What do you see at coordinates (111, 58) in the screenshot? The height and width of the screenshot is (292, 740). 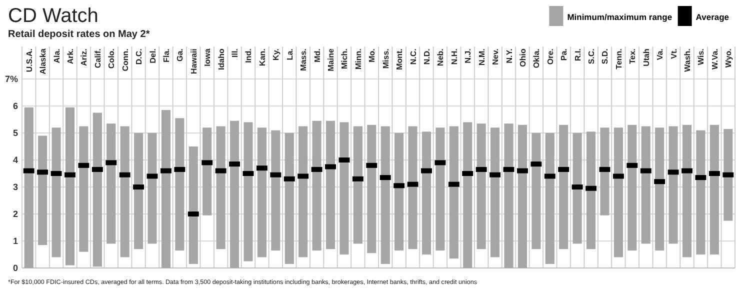 I see `x-tick-label: Colo.` at bounding box center [111, 58].